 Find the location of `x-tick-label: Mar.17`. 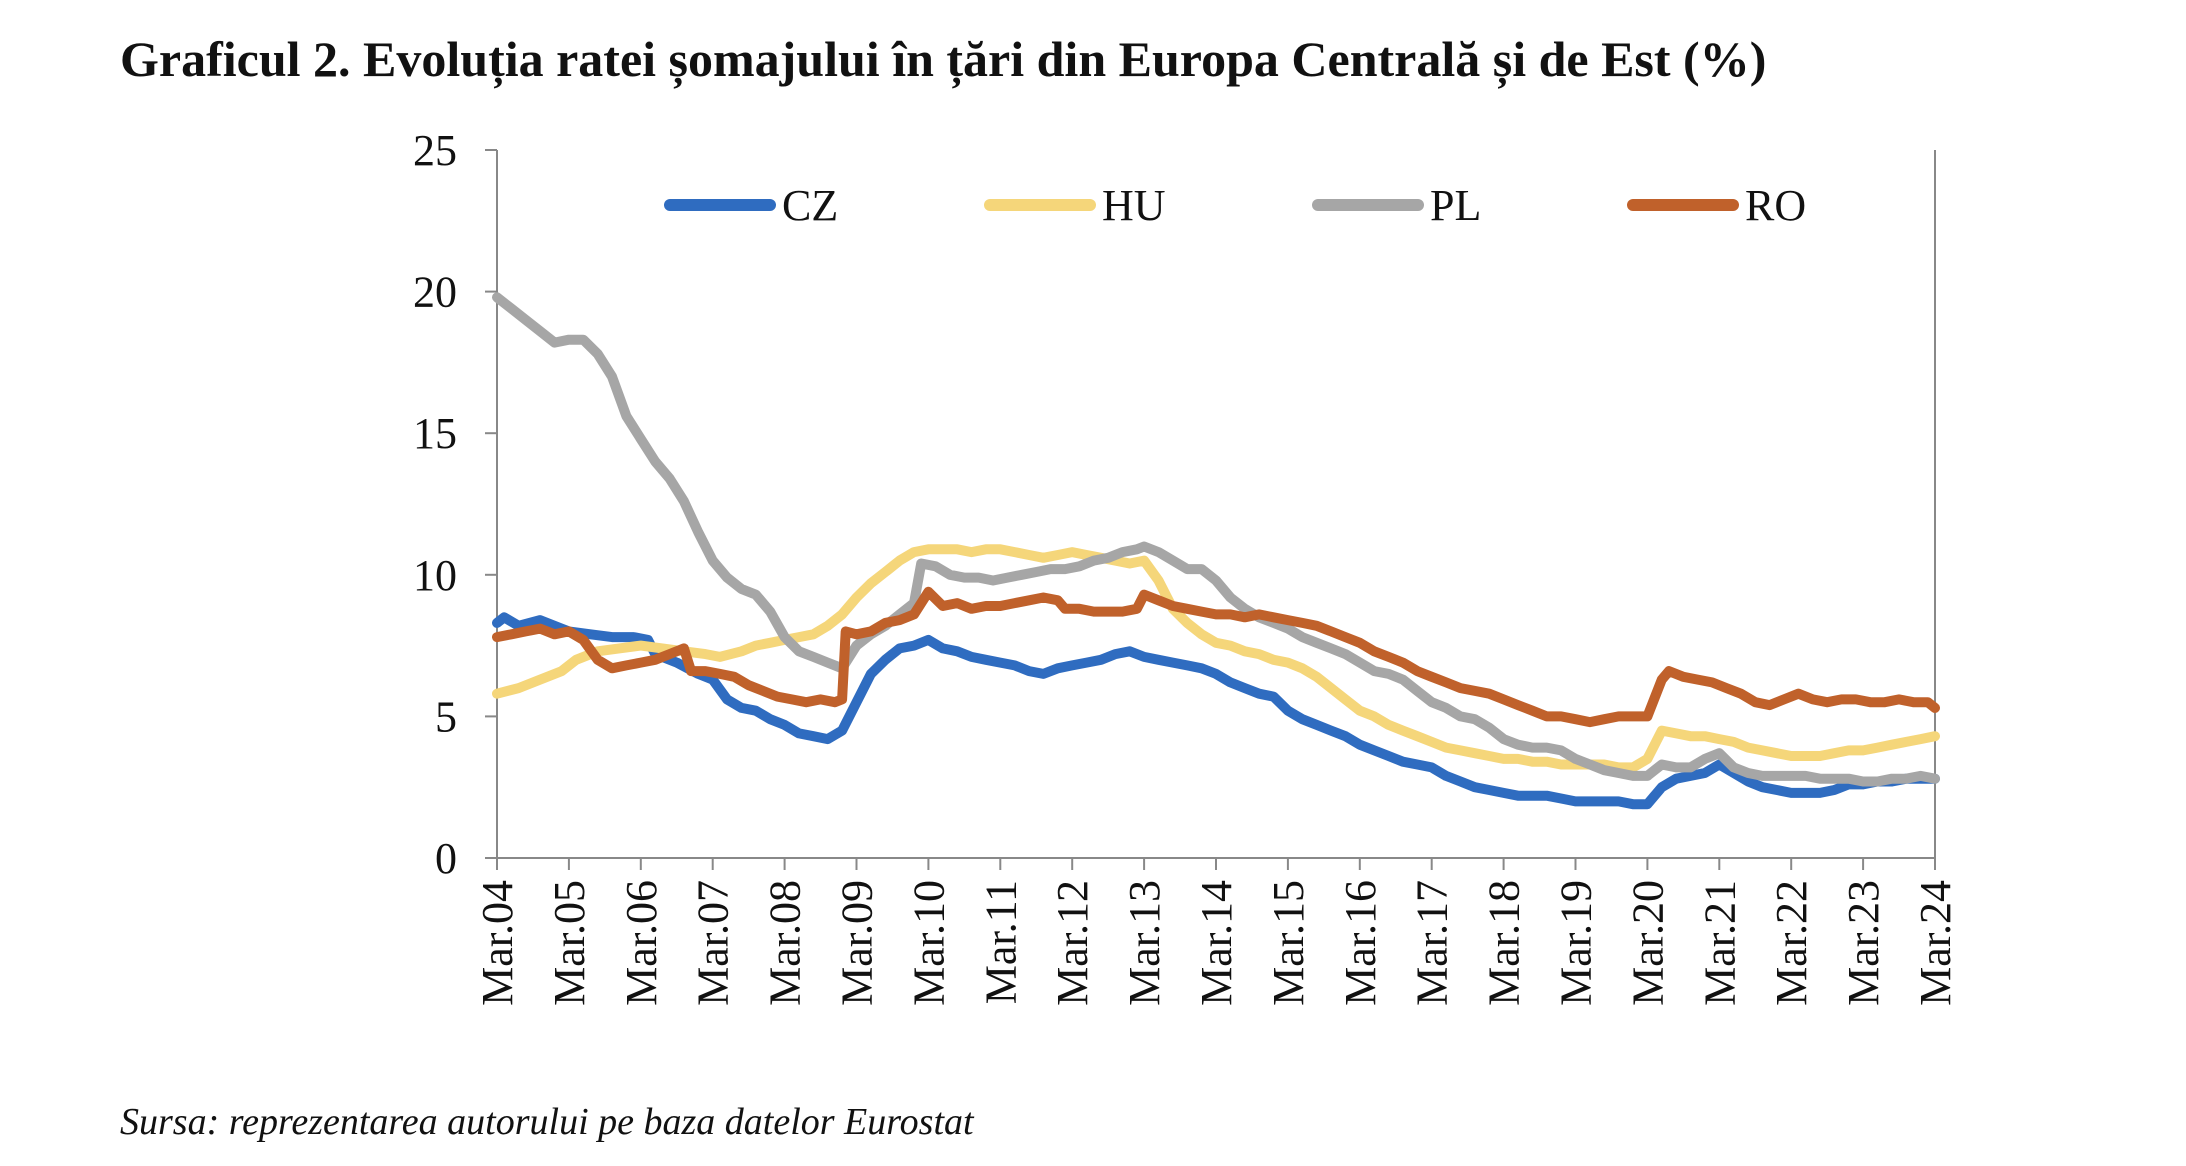

x-tick-label: Mar.17 is located at coordinates (1432, 943).